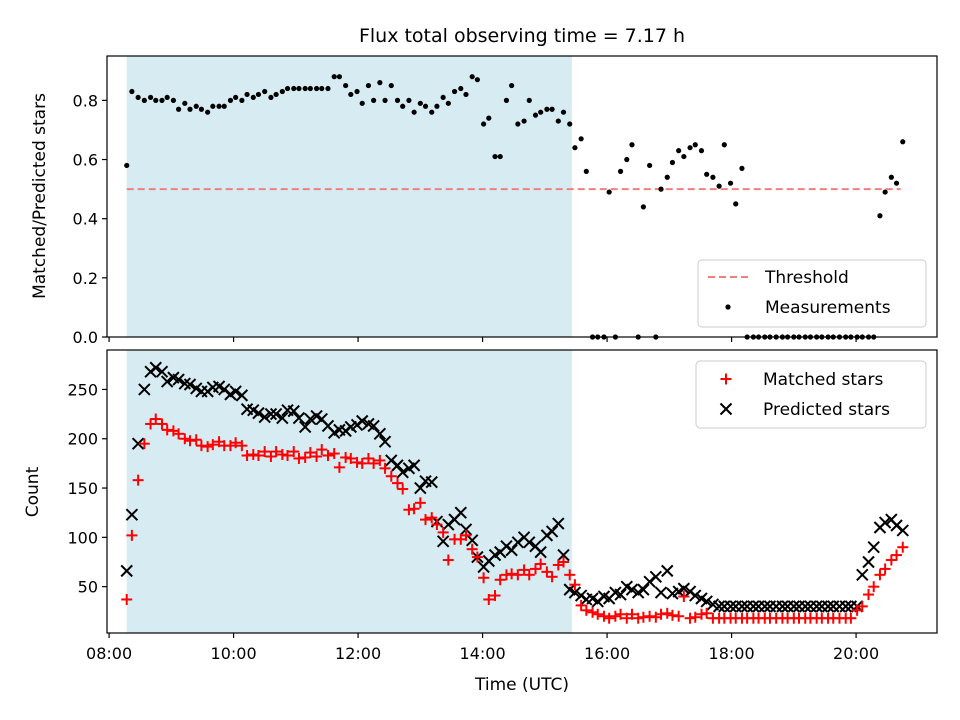 Image resolution: width=960 pixels, height=720 pixels. What do you see at coordinates (812, 293) in the screenshot?
I see `top-legend-box` at bounding box center [812, 293].